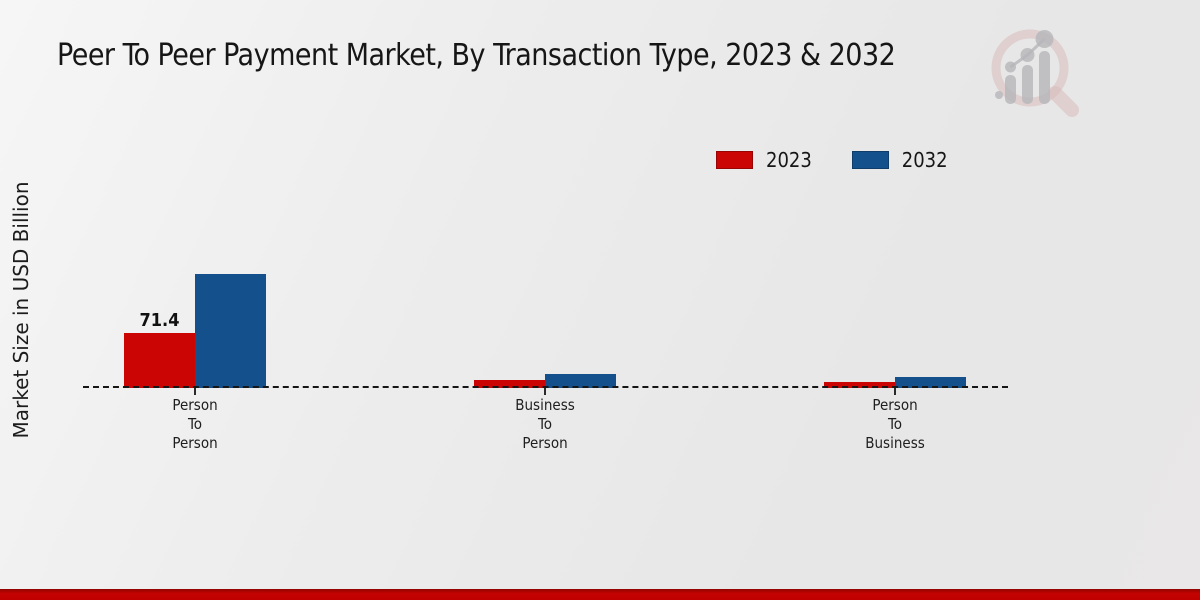  Describe the element at coordinates (195, 424) in the screenshot. I see `x-tick-label-person-to-person: Person To Person` at that location.